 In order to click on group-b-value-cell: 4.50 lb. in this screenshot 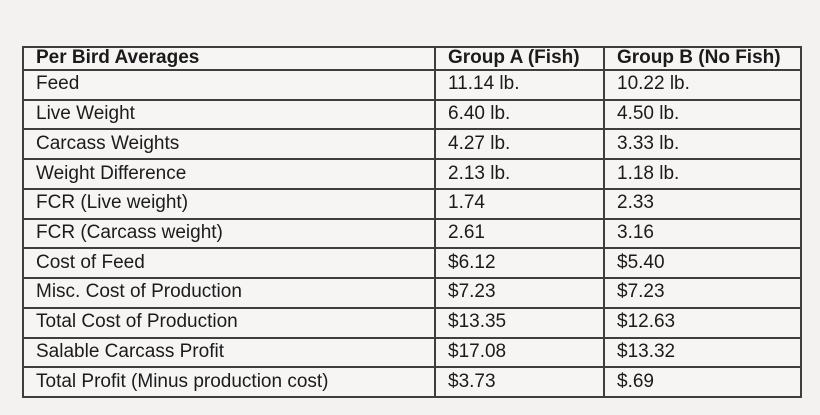, I will do `click(702, 114)`.